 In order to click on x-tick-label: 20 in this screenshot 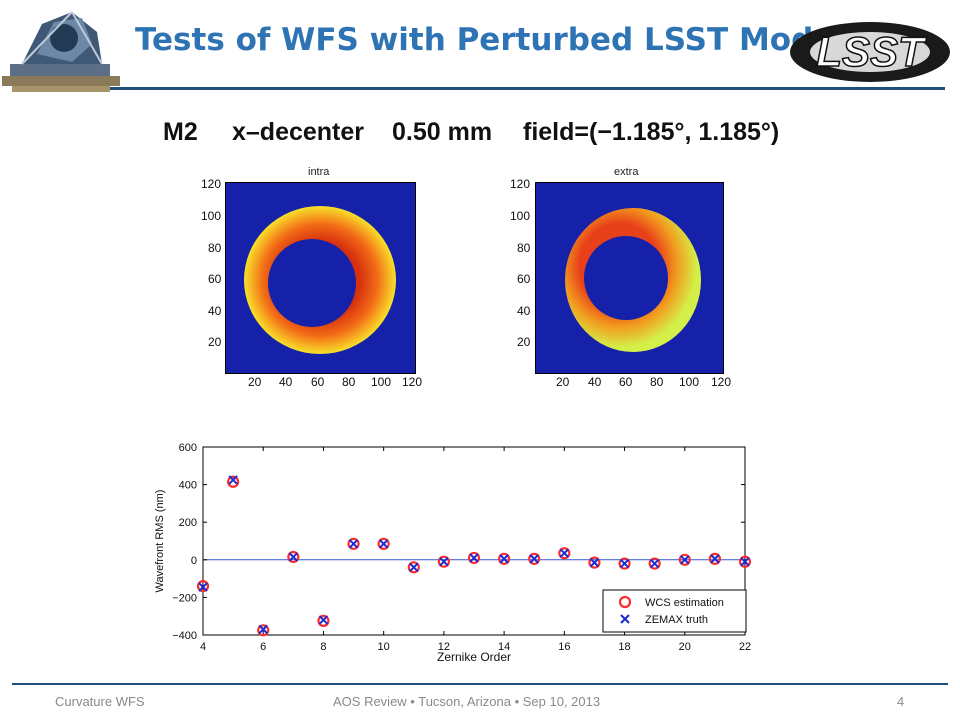, I will do `click(685, 647)`.